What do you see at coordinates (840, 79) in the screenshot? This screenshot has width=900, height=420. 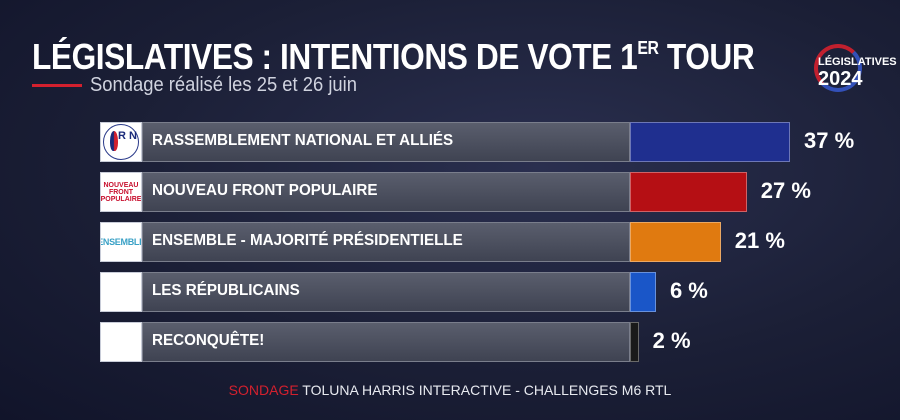 I see `badge-line2: 2024` at bounding box center [840, 79].